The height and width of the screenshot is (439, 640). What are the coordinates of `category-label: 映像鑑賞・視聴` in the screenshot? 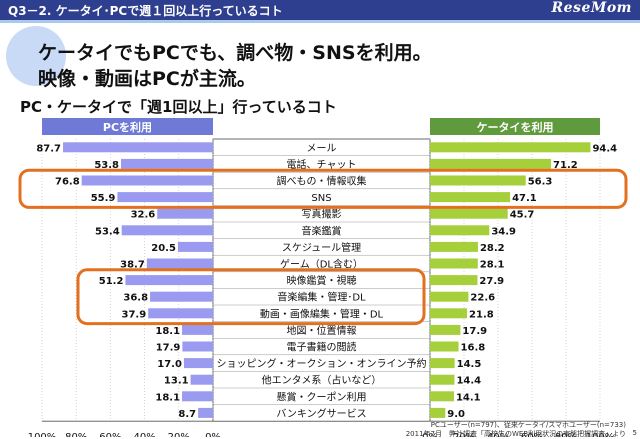 It's located at (322, 280).